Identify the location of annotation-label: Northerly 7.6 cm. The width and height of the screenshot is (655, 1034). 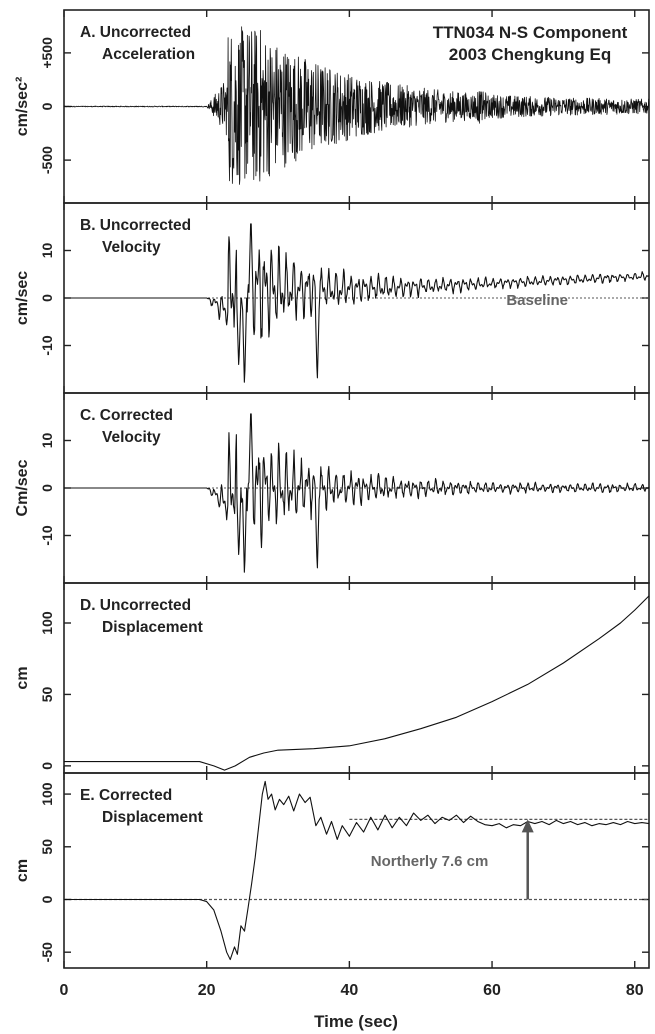
(430, 861).